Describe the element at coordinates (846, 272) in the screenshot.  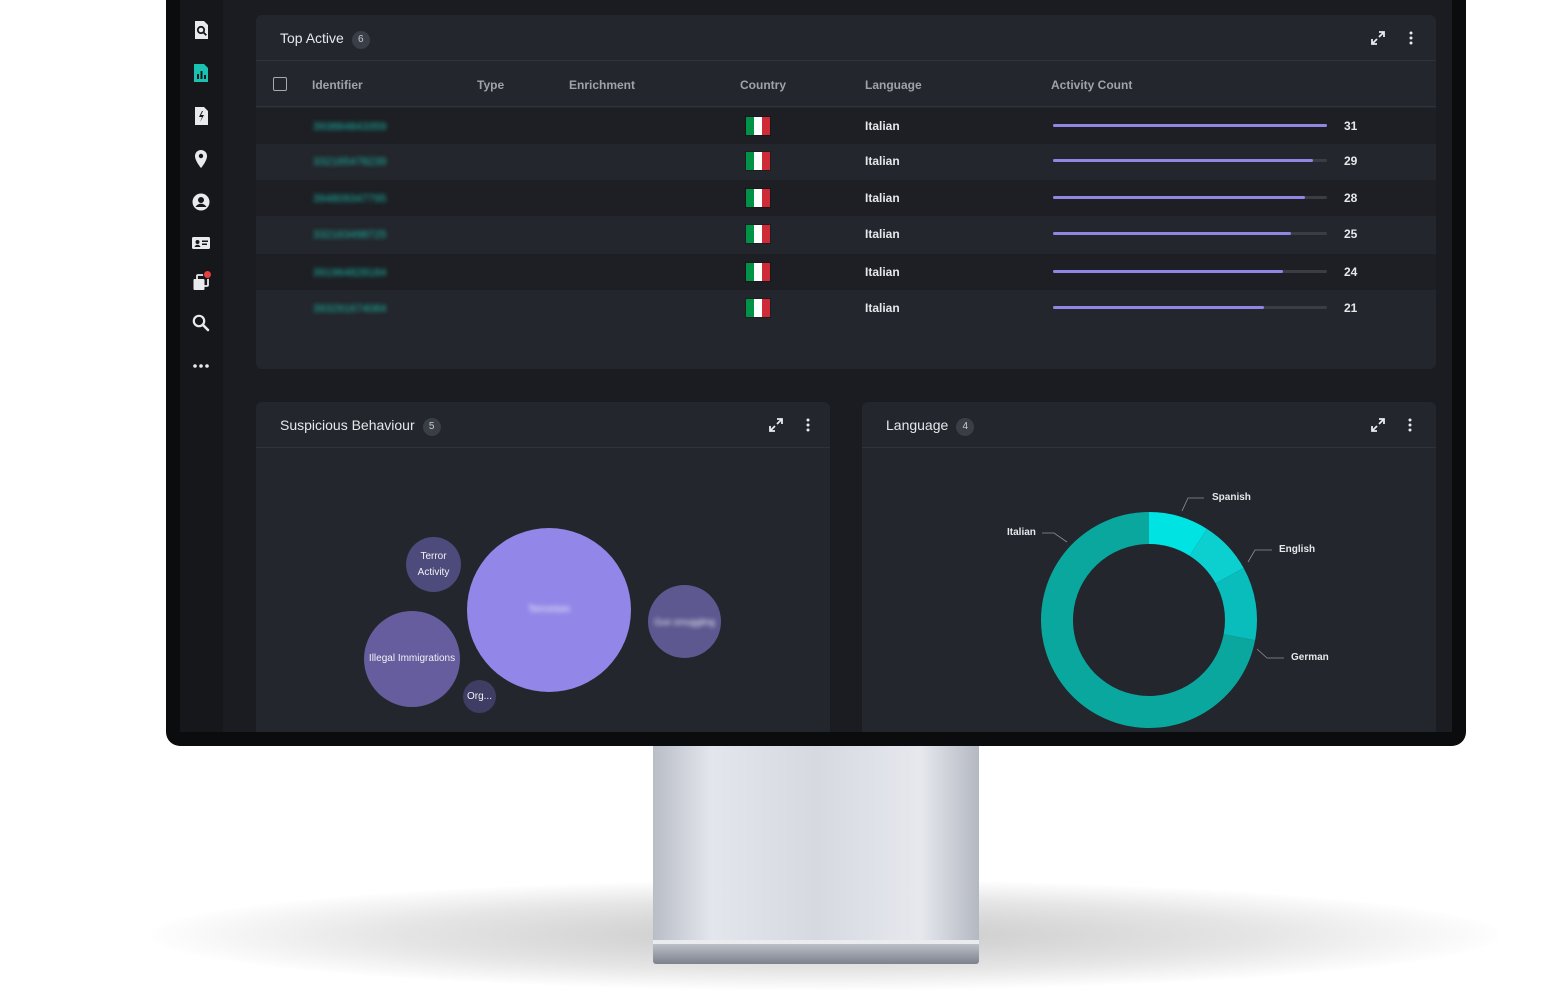
I see `table-row: 391964828184 Italian 24` at that location.